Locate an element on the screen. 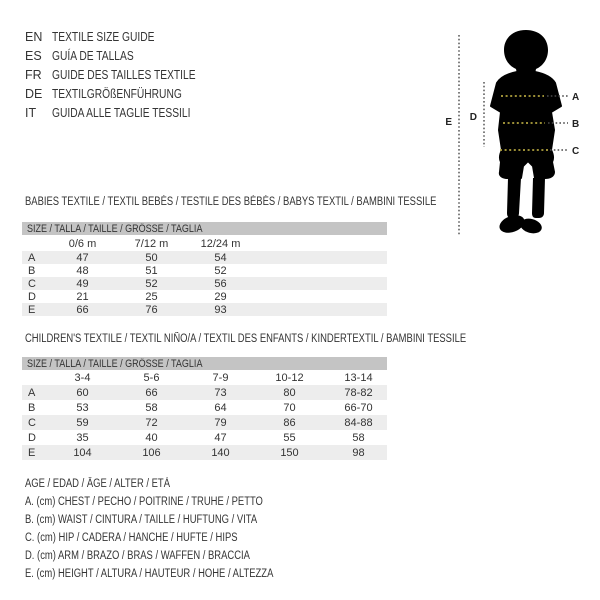  cell: 104 is located at coordinates (82, 452).